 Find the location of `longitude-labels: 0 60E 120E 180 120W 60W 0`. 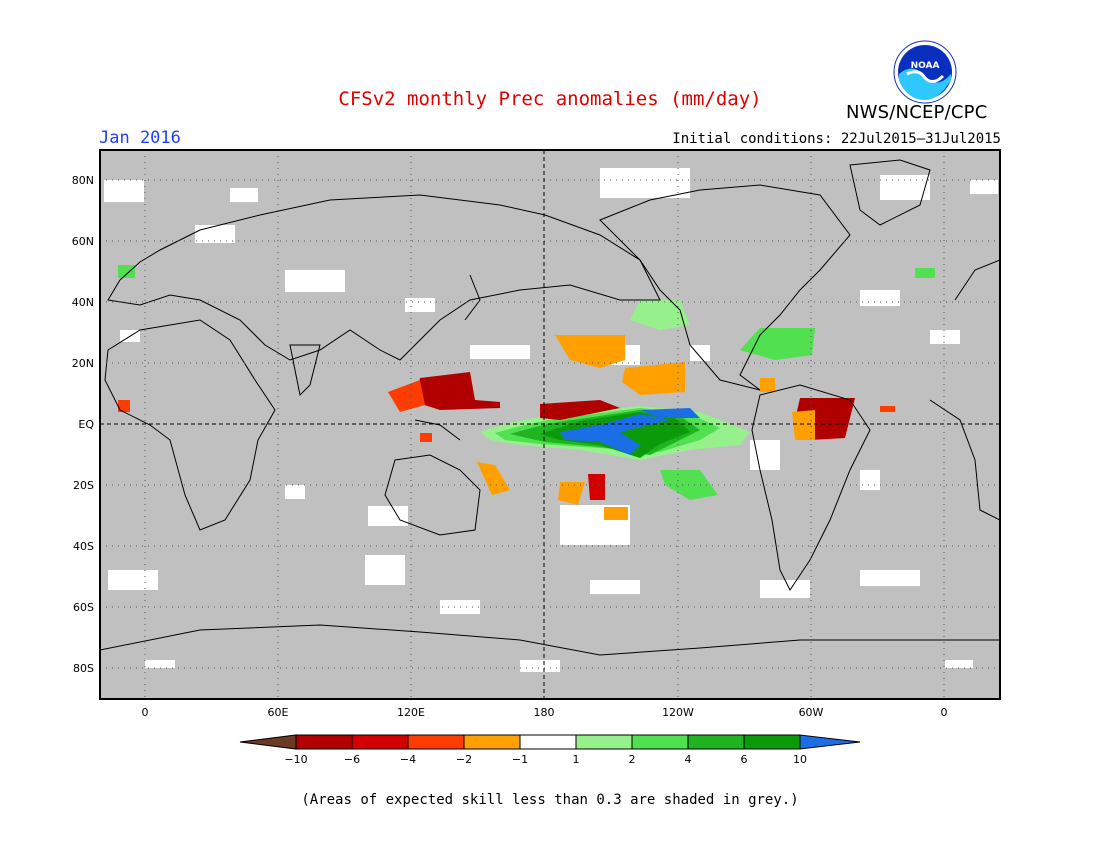

longitude-labels: 0 60E 120E 180 120W 60W 0 is located at coordinates (545, 712).